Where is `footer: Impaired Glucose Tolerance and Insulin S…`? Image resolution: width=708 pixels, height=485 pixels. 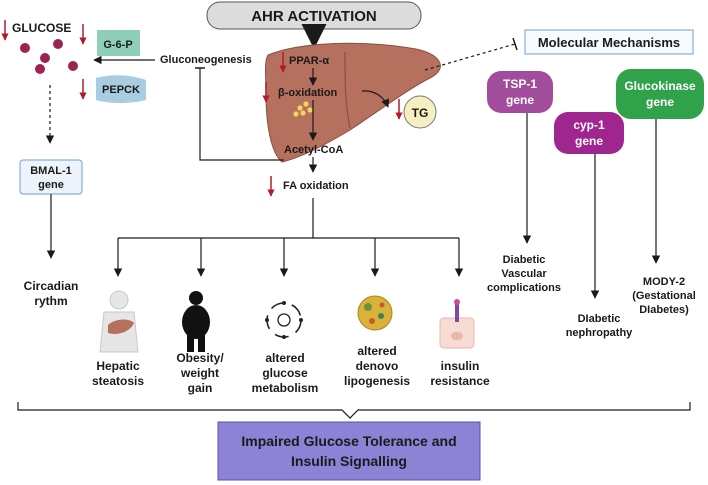 footer: Impaired Glucose Tolerance and Insulin S… is located at coordinates (349, 451).